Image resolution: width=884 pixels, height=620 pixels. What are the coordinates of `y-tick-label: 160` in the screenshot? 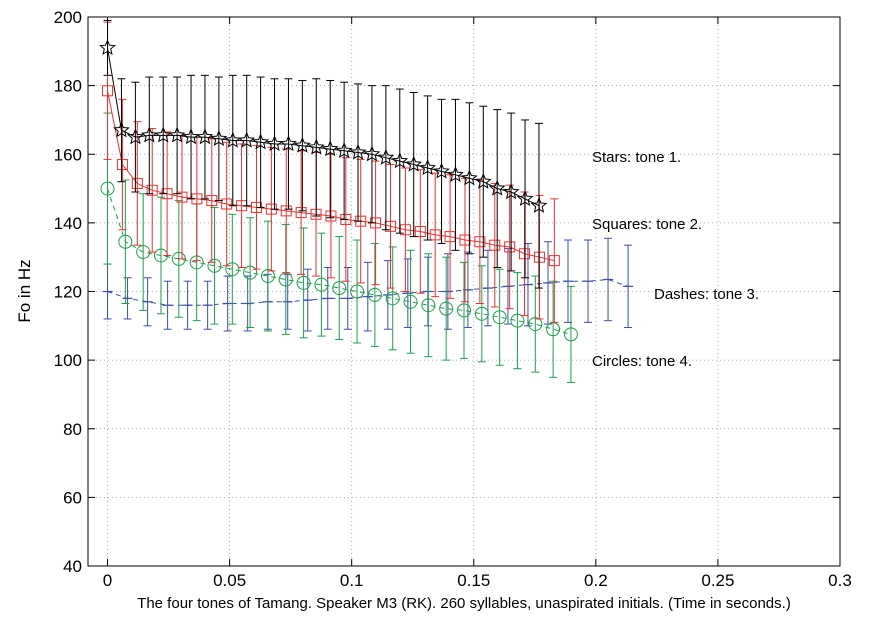 It's located at (68, 154).